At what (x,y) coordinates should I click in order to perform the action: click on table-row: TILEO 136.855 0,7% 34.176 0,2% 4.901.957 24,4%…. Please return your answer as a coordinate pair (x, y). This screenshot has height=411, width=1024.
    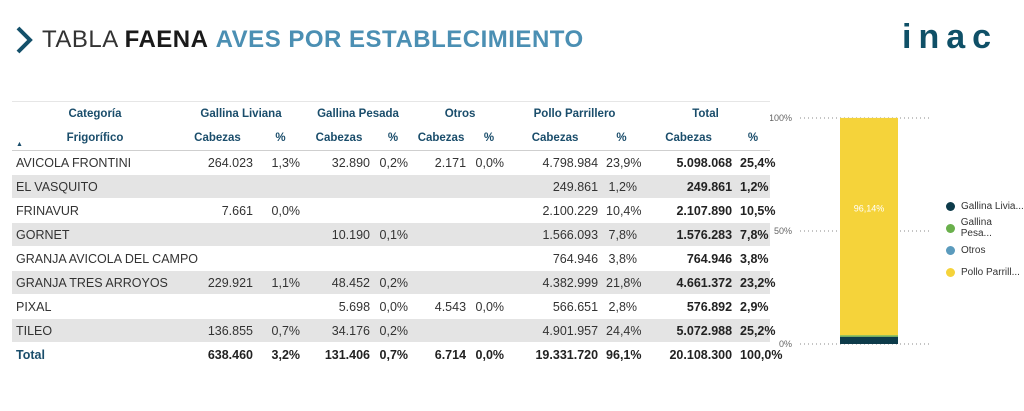
    Looking at the image, I should click on (394, 330).